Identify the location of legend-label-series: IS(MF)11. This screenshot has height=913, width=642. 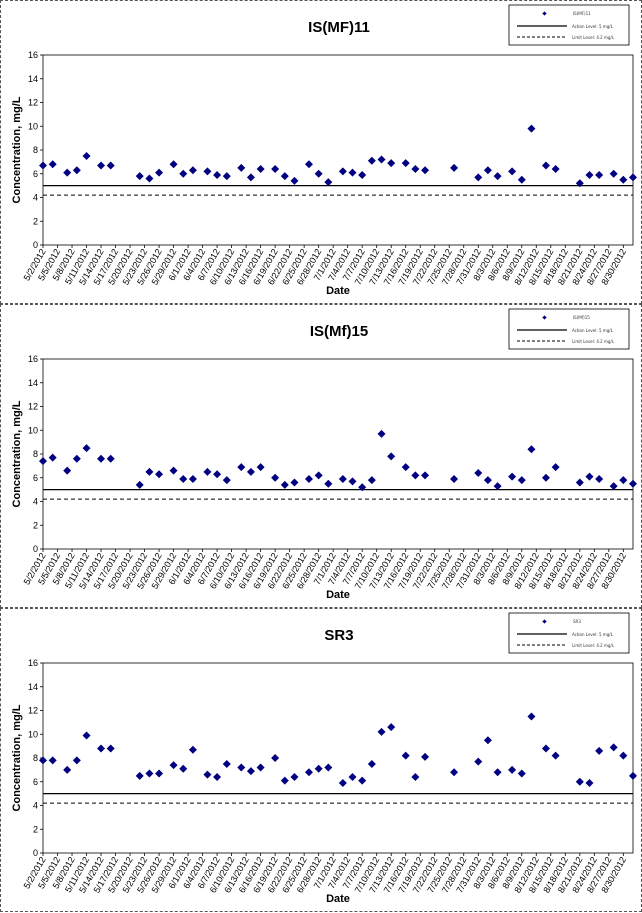
(582, 13).